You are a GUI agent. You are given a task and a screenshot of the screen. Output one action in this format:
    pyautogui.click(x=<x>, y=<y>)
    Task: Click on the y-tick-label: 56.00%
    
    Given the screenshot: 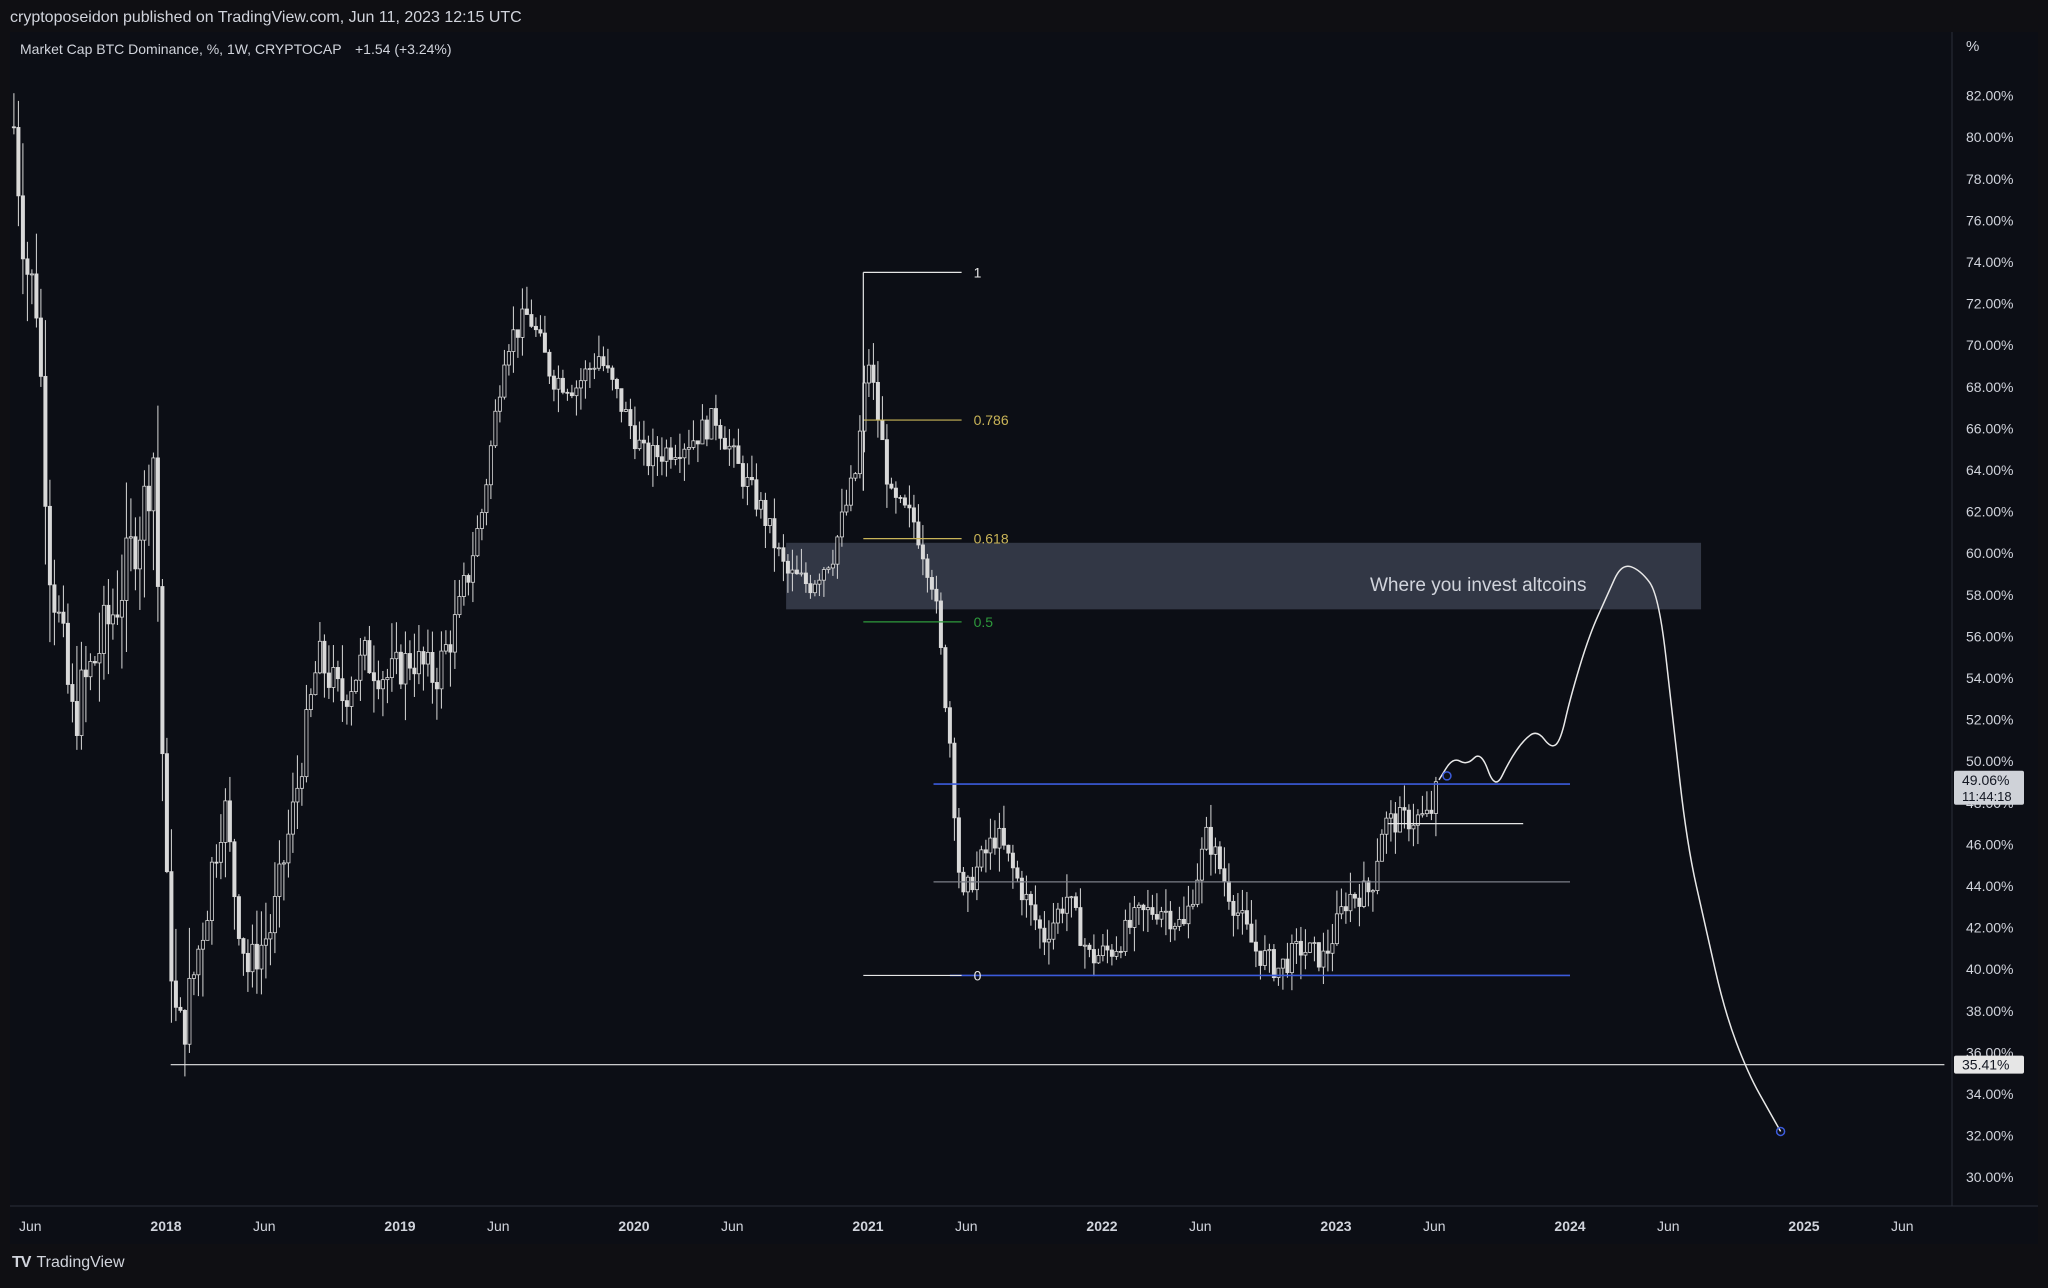 What is the action you would take?
    pyautogui.click(x=1989, y=636)
    